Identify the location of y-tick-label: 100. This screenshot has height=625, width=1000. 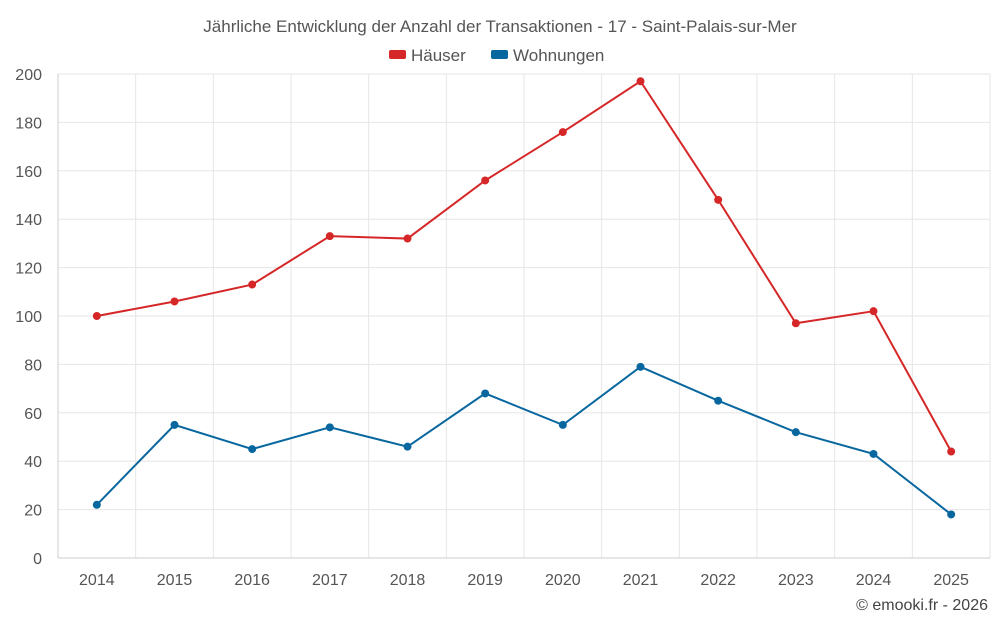
(28, 317).